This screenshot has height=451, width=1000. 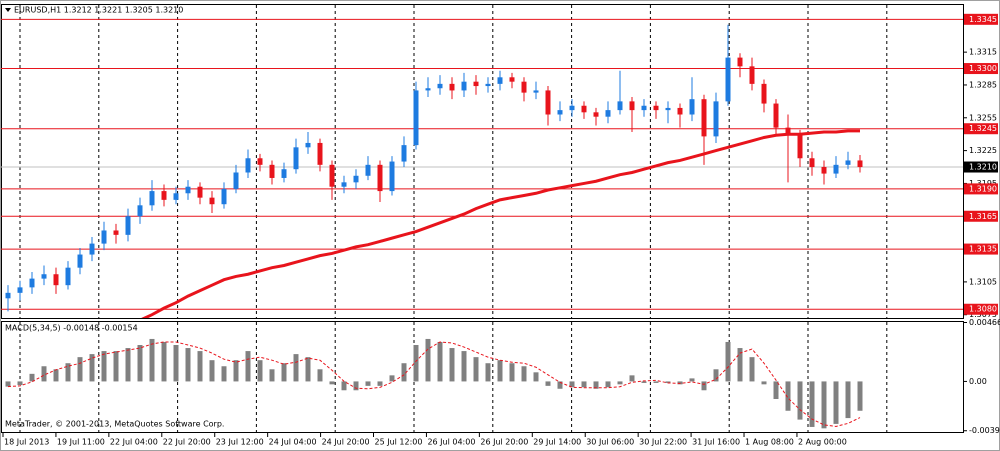 I want to click on x-tick-label: 26 Jul 04:00, so click(x=451, y=442).